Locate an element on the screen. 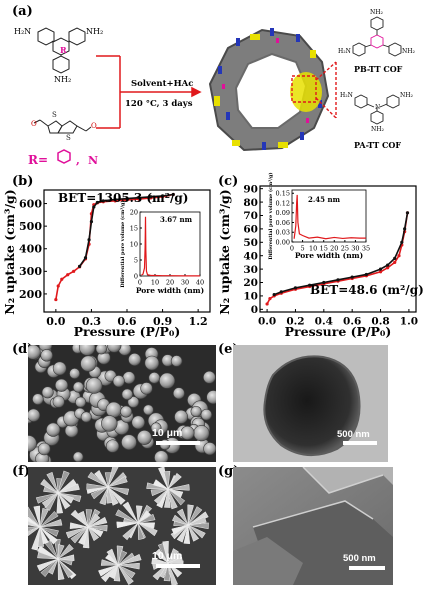 Image resolution: width=433 pixels, height=592 pixels. c-main-y-tick-label: 20 is located at coordinates (250, 283).